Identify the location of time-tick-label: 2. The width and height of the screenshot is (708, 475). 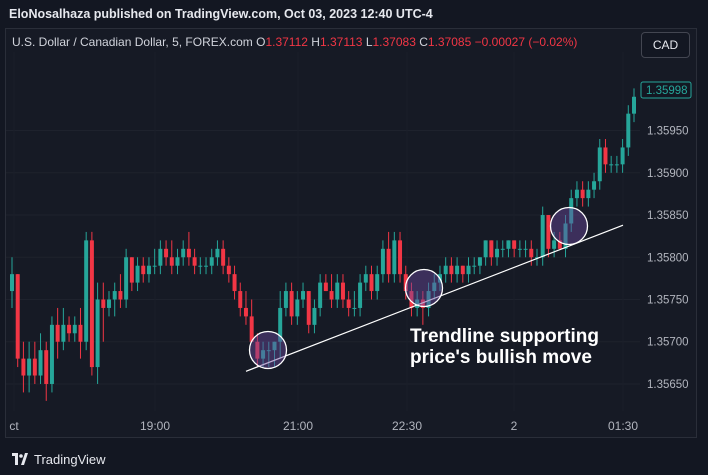
(514, 426).